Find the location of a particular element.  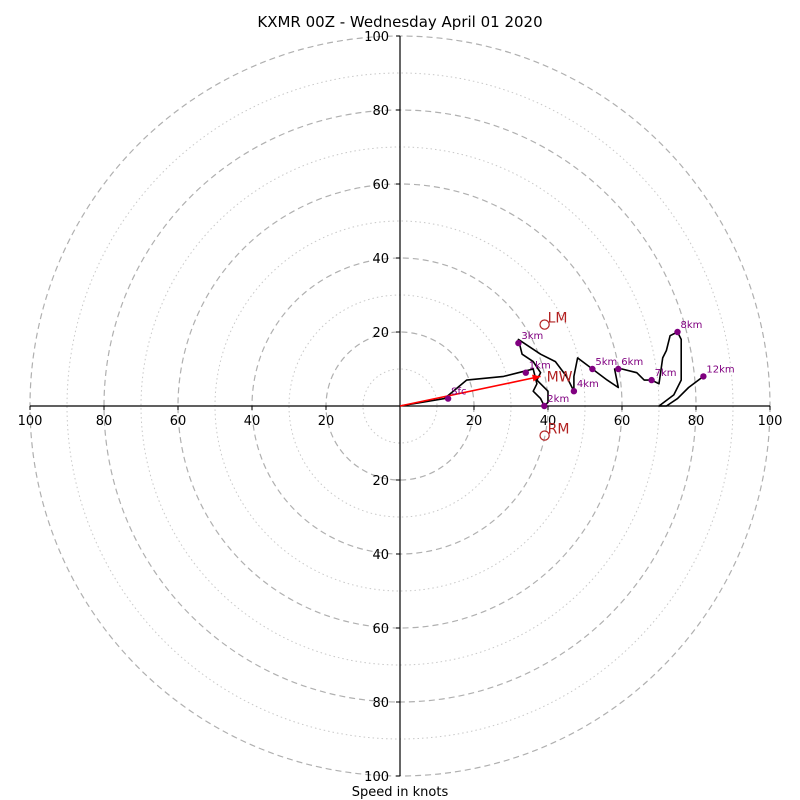

mean-wind-line is located at coordinates (470, 391).